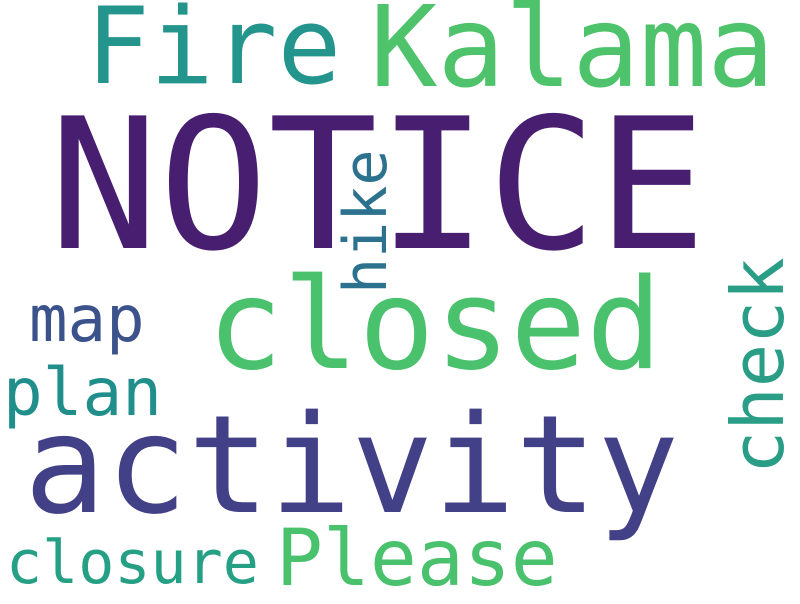 The height and width of the screenshot is (604, 800). What do you see at coordinates (82, 392) in the screenshot?
I see `word-plan: plan` at bounding box center [82, 392].